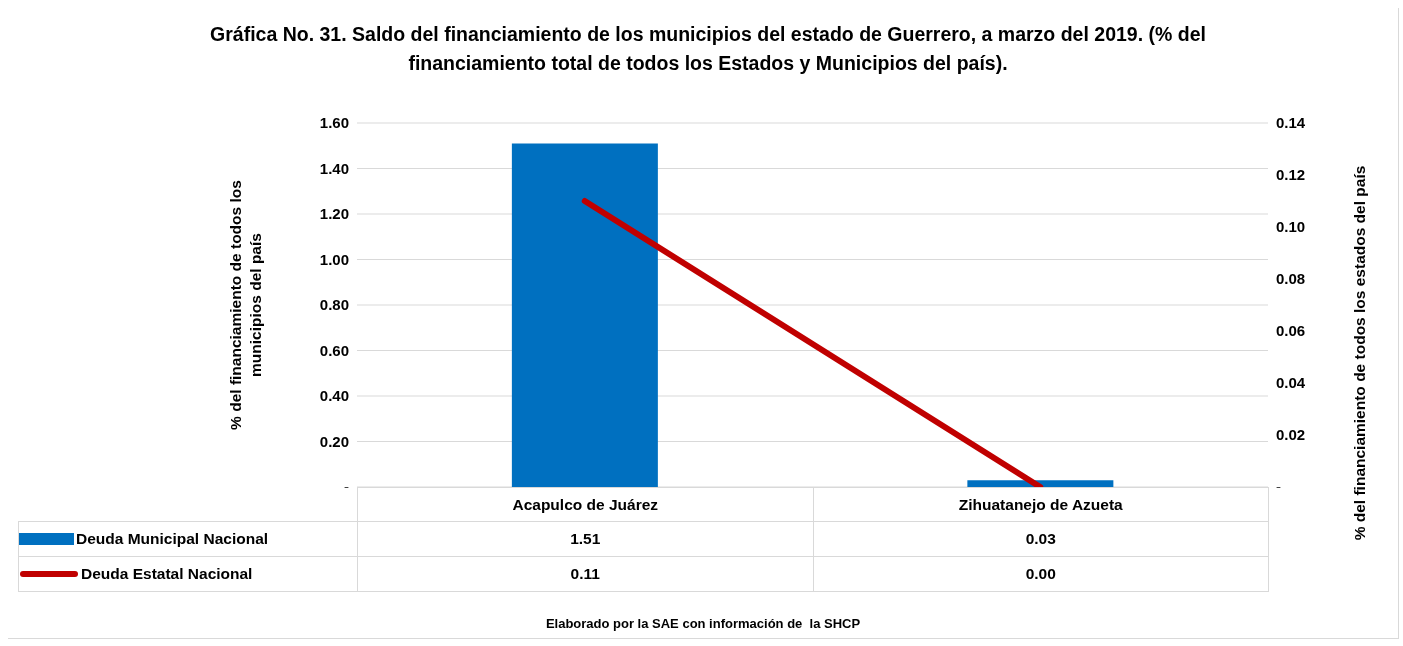  I want to click on data-label: 0.00, so click(1041, 574).